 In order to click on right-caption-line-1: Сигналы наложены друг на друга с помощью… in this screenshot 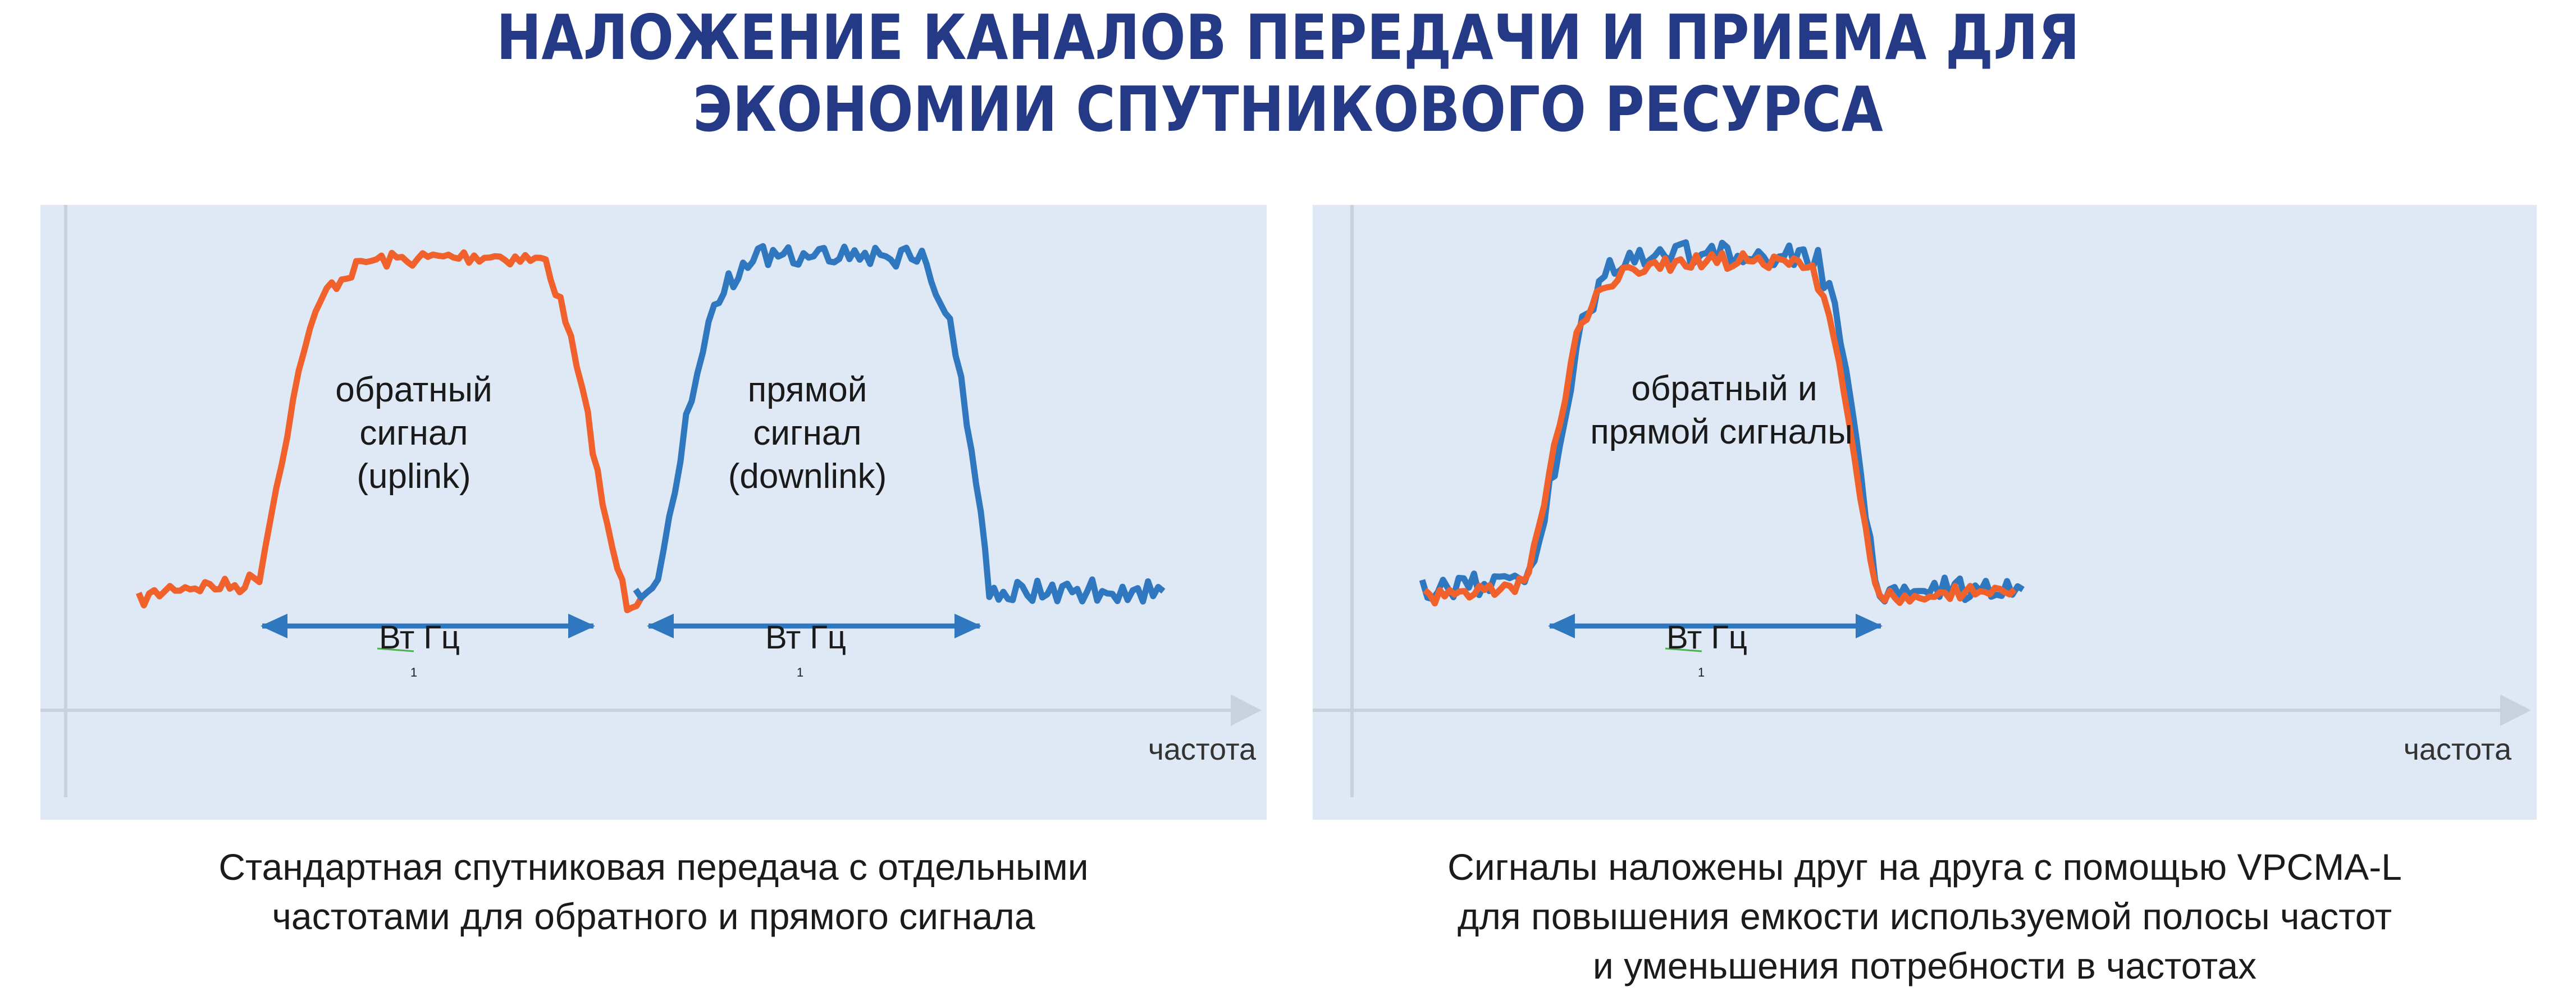, I will do `click(1924, 867)`.